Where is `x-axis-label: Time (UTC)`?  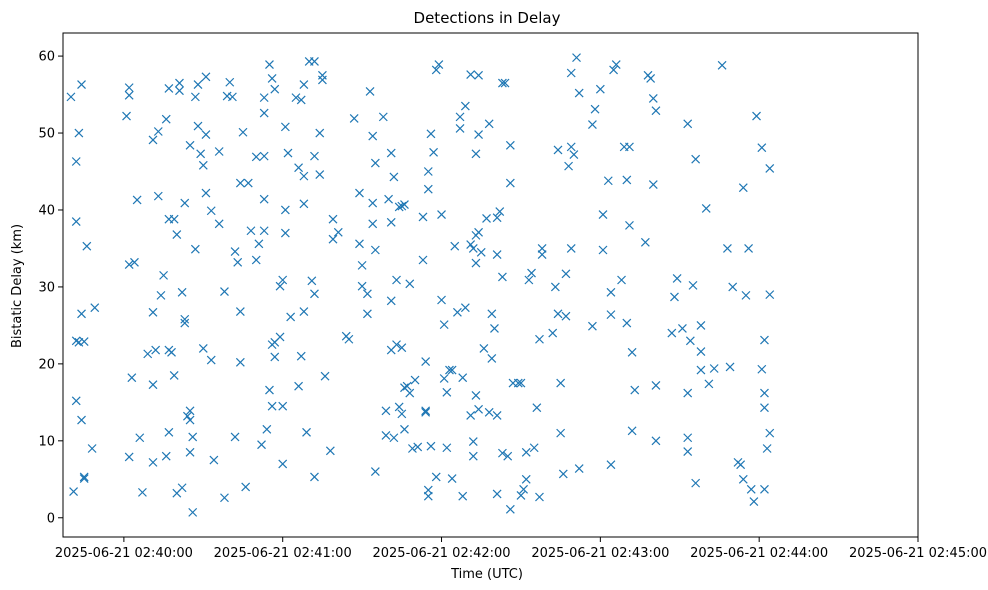
x-axis-label: Time (UTC) is located at coordinates (486, 574).